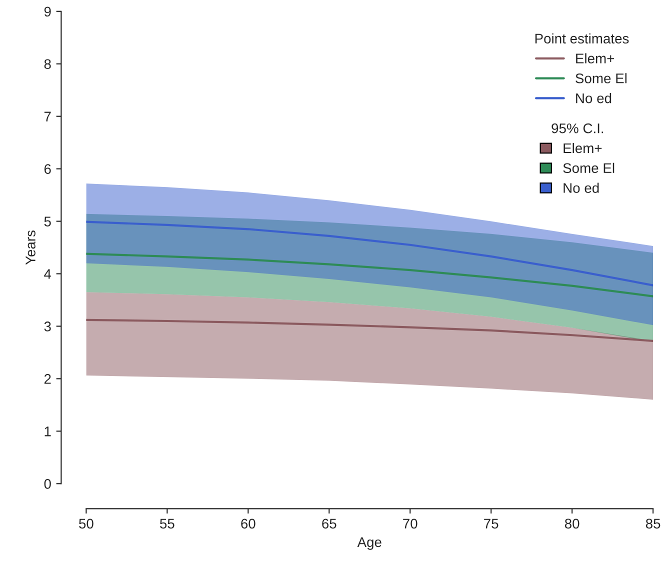 The width and height of the screenshot is (663, 569). What do you see at coordinates (491, 523) in the screenshot?
I see `x-tick-label: 75` at bounding box center [491, 523].